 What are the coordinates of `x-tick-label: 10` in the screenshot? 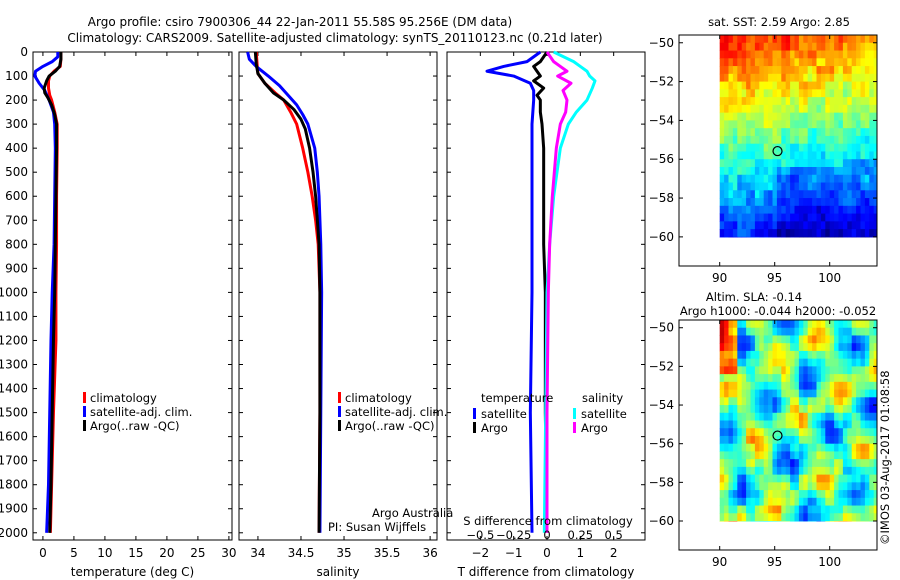 It's located at (104, 553).